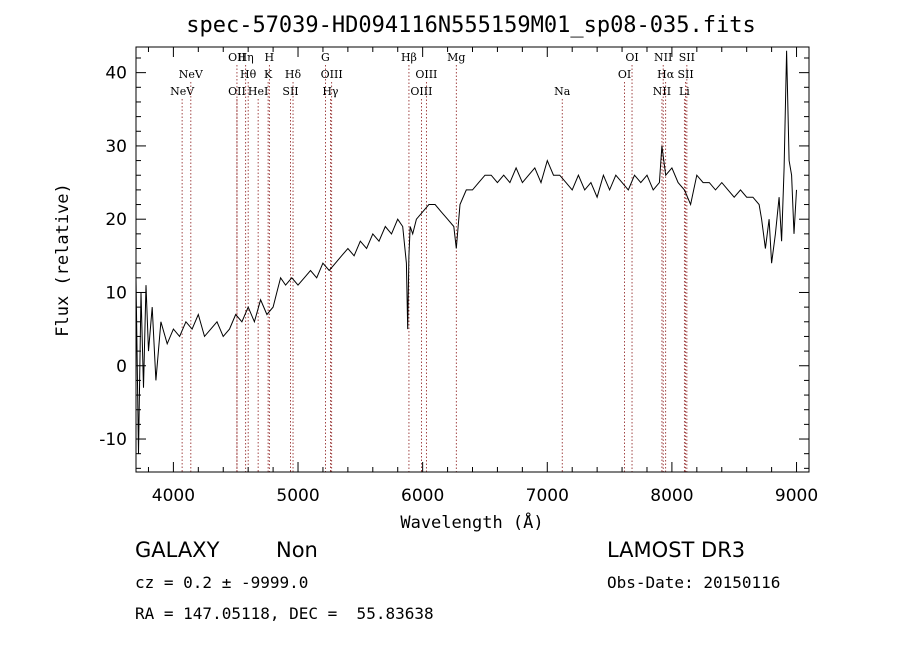 This screenshot has width=900, height=649. What do you see at coordinates (456, 57) in the screenshot?
I see `line-marker-label: Mg` at bounding box center [456, 57].